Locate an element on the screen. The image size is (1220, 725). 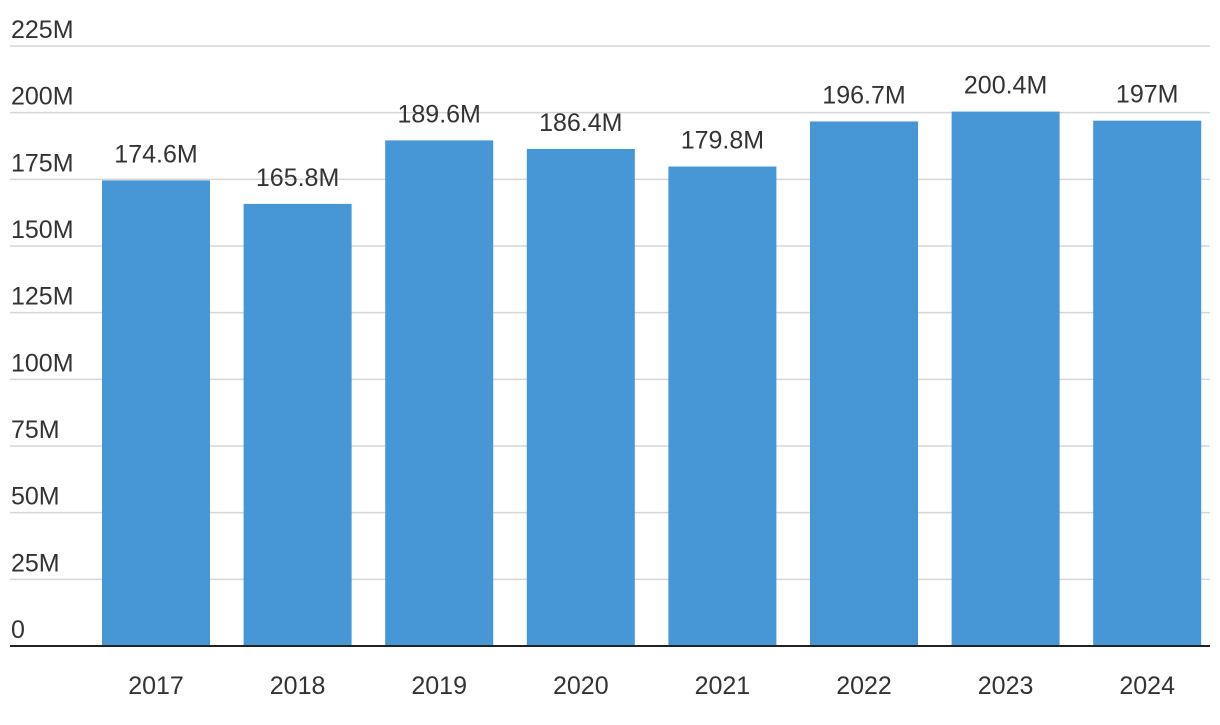
x-tick-label: 2020 is located at coordinates (581, 686).